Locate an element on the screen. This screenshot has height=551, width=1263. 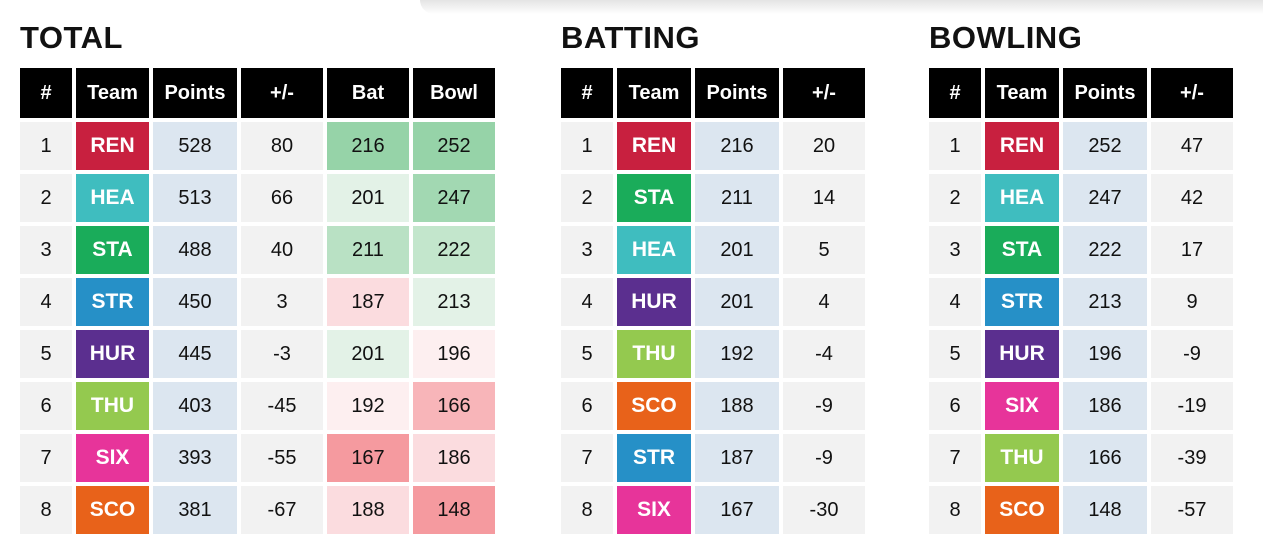
bat-cell: 188 is located at coordinates (368, 510).